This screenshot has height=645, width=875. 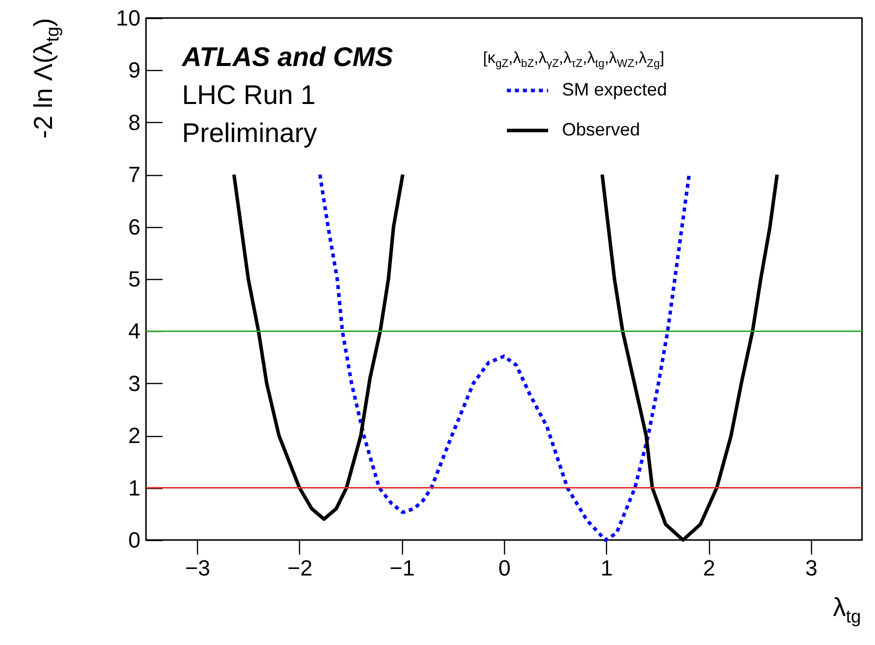 What do you see at coordinates (573, 60) in the screenshot?
I see `text: [κ$_{gZ}$,λ$_{bZ}$,λ$_{γZ}$,λ$_{τZ}$,λ$_{tg}$,λ$_{WZ}$,λ$_{Zg}$]` at bounding box center [573, 60].